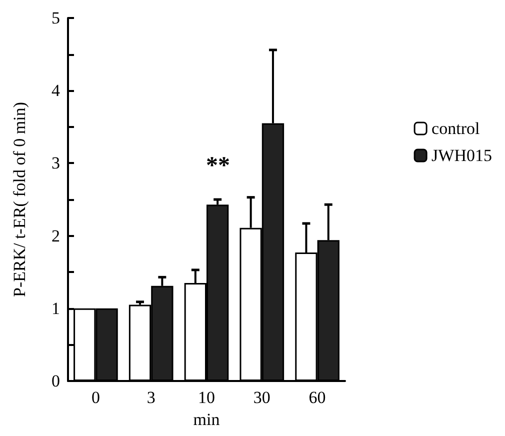 The width and height of the screenshot is (505, 436). I want to click on annotation: **, so click(218, 166).